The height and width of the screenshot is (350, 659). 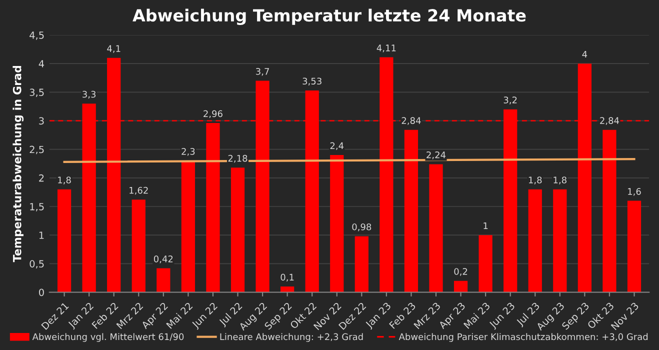 I want to click on data-label: 0,98, so click(x=362, y=227).